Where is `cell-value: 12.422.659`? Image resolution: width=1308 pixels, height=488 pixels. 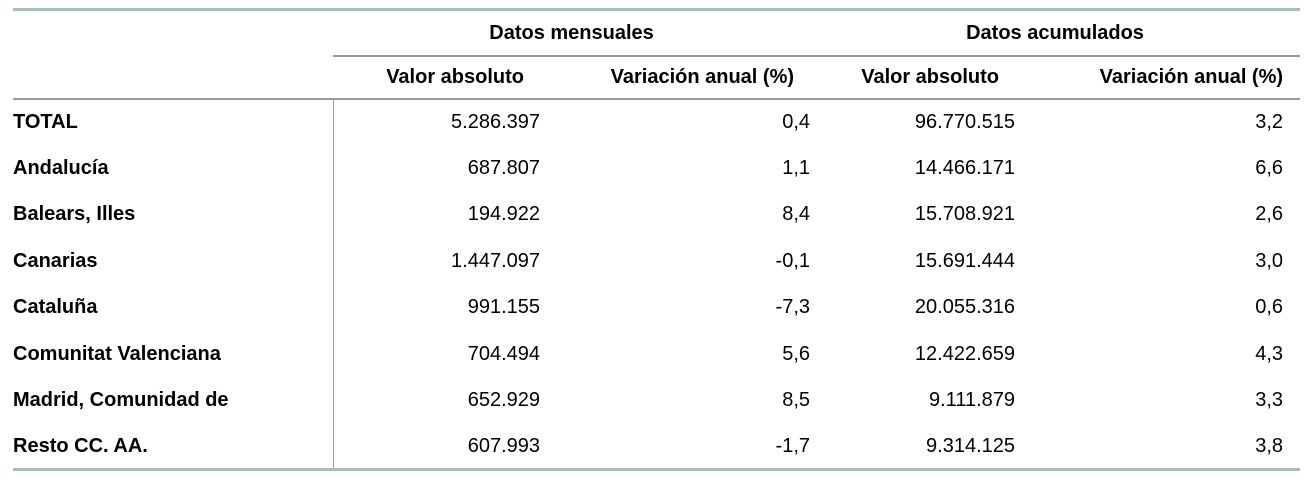
cell-value: 12.422.659 is located at coordinates (965, 353).